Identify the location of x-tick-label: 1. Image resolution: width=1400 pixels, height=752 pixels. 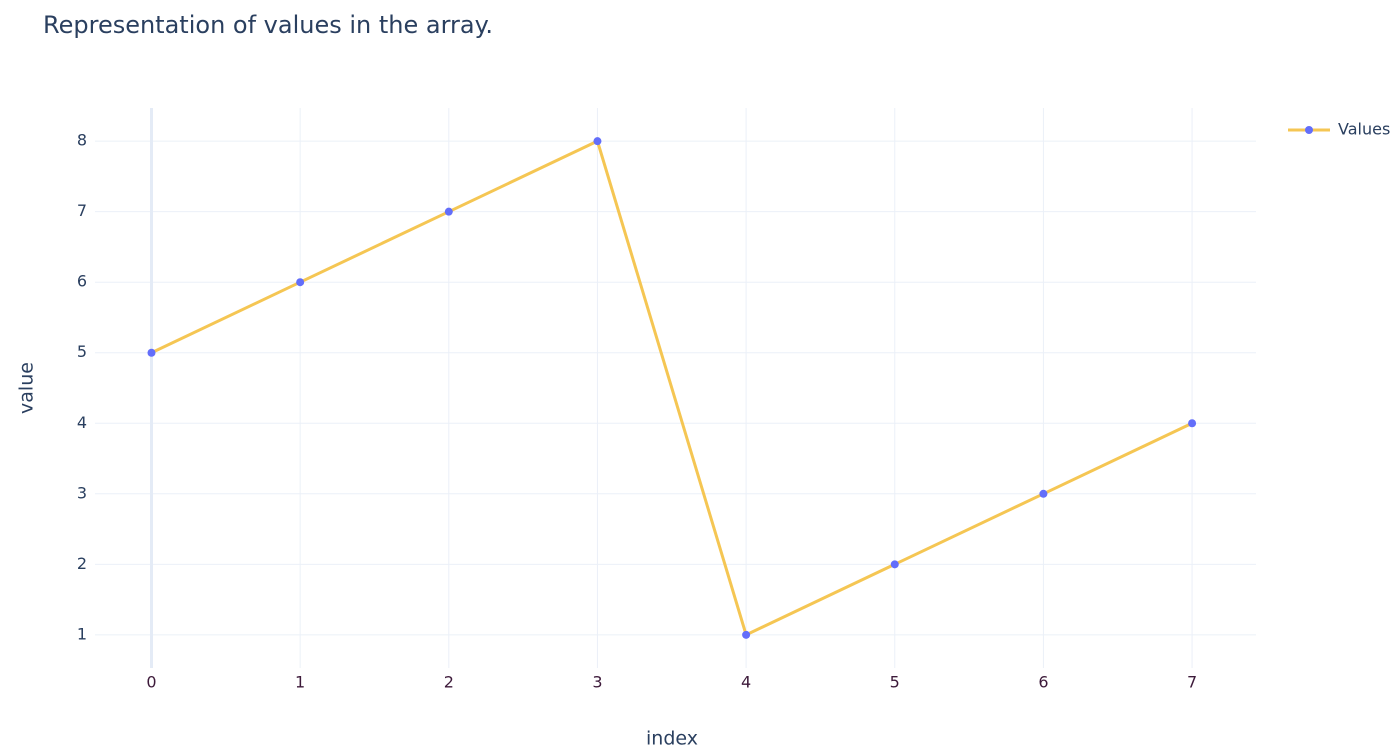
(300, 682).